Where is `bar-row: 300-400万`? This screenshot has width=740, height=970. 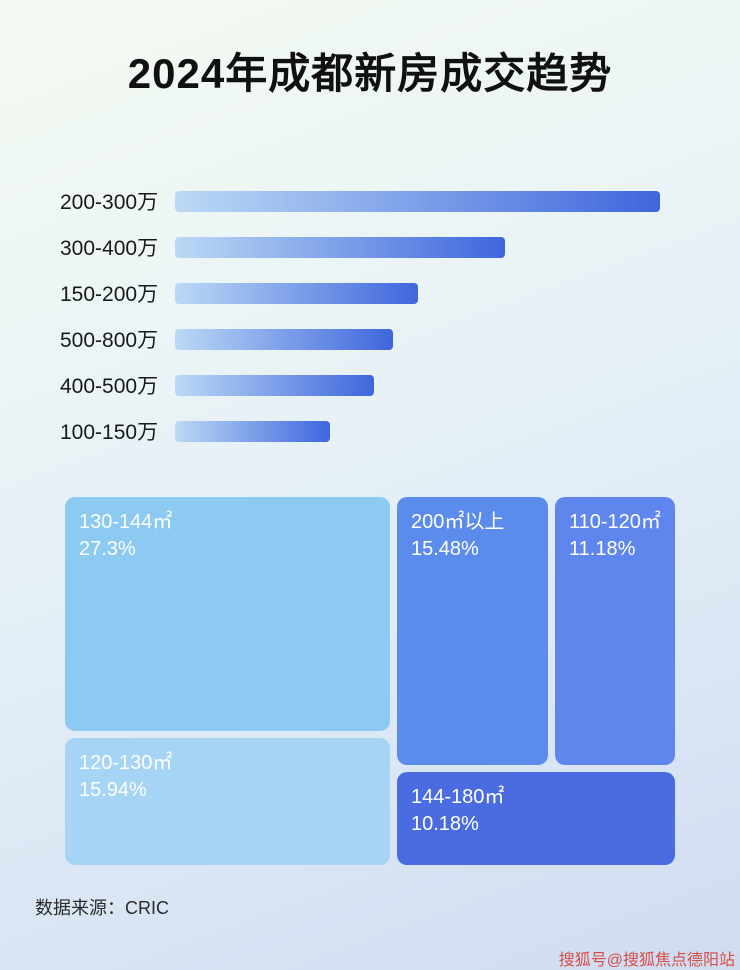
bar-row: 300-400万 is located at coordinates (370, 247).